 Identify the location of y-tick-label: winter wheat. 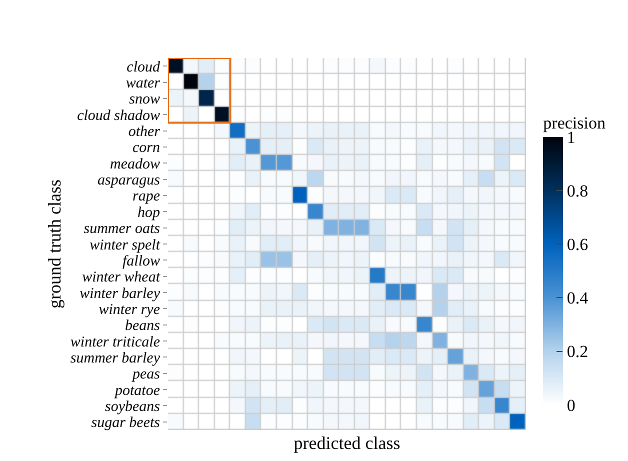
(121, 278).